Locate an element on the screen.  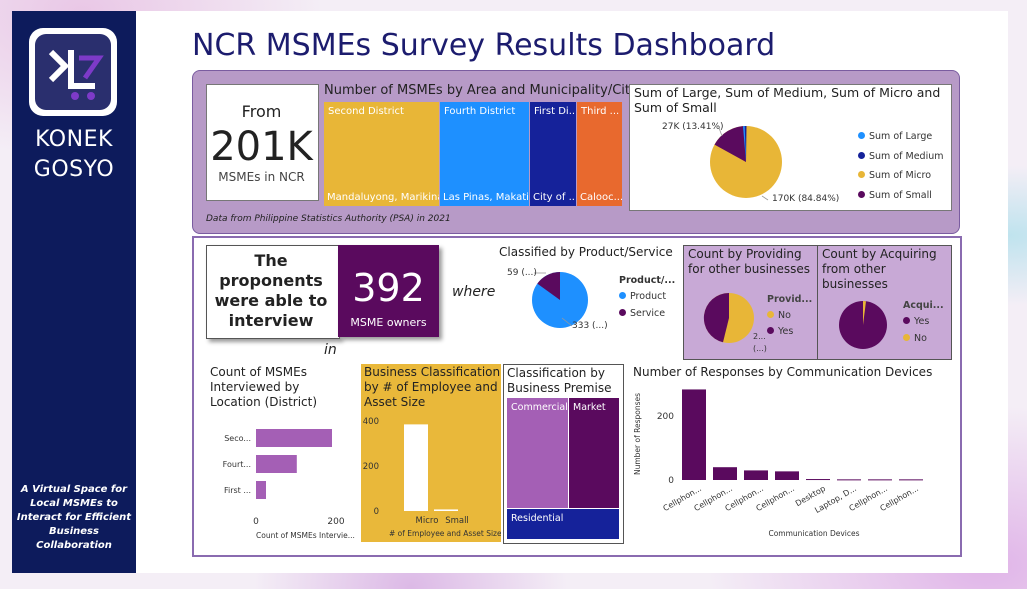
y-tick-label: 0 is located at coordinates (376, 512).